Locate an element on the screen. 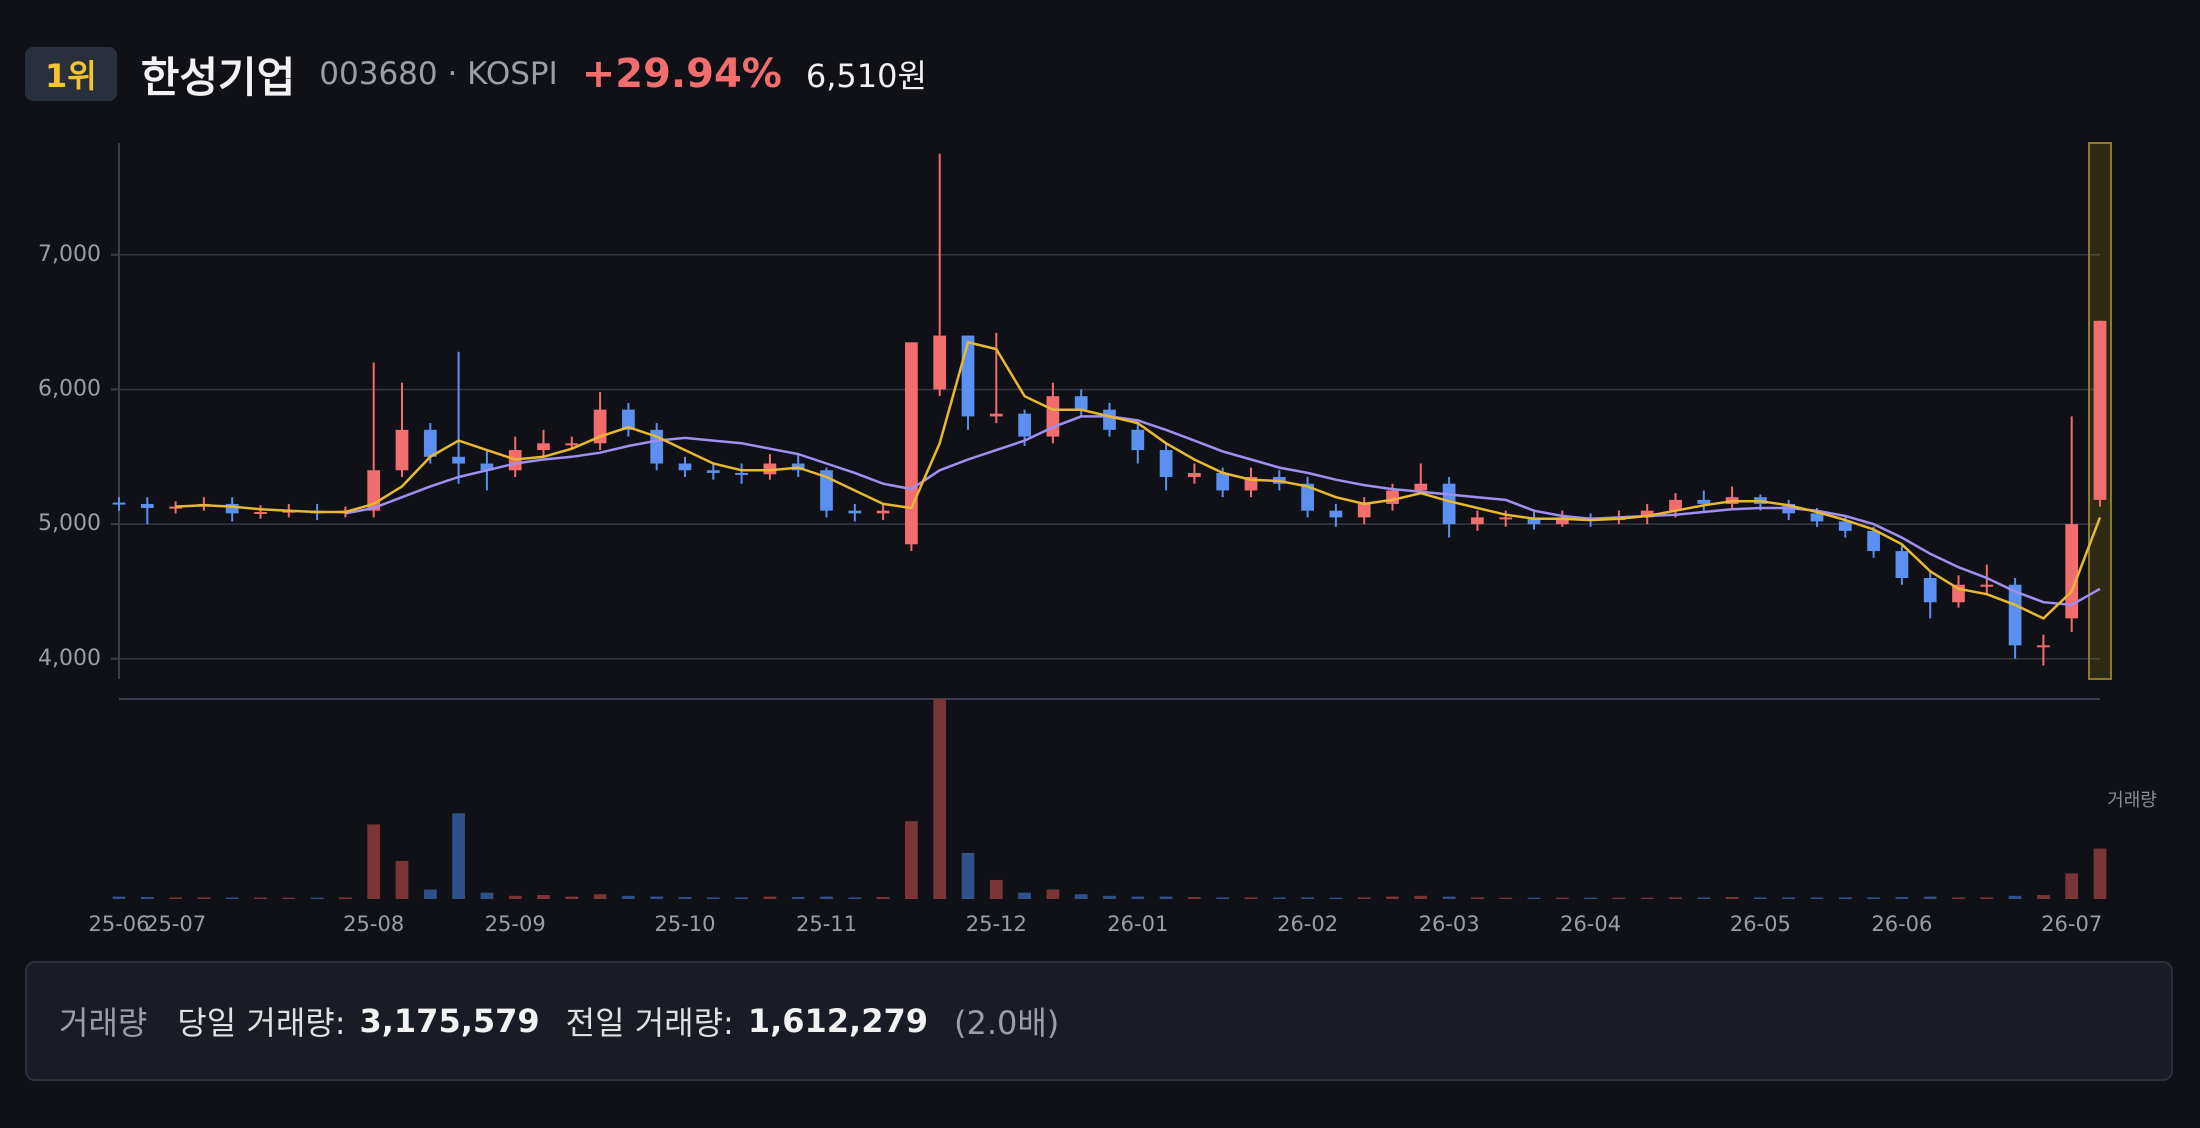 The image size is (2200, 1128). y-tick-label: 5,000 is located at coordinates (69, 523).